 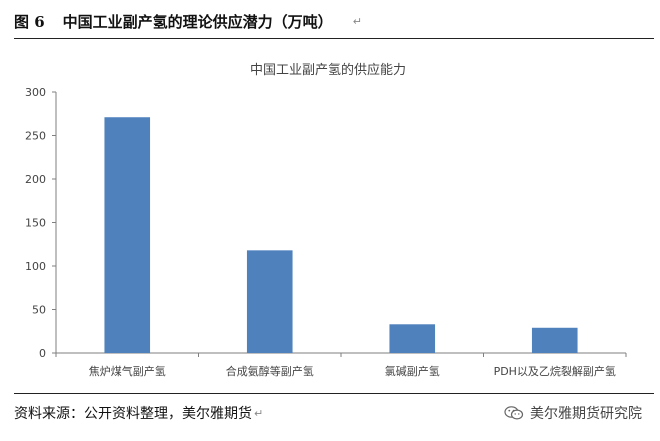 What do you see at coordinates (39, 310) in the screenshot?
I see `y-tick-label: 50` at bounding box center [39, 310].